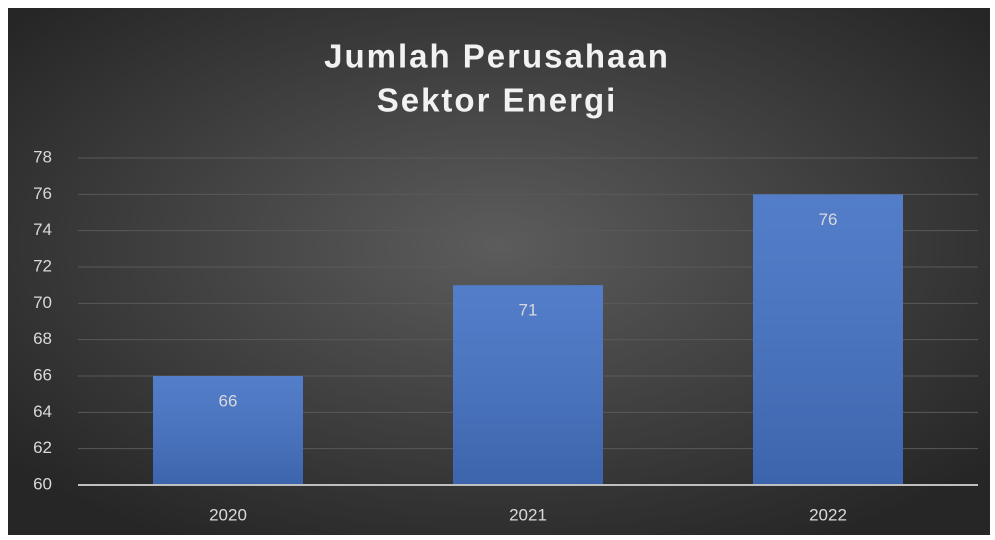 This screenshot has height=540, width=995. I want to click on data-label: 66, so click(228, 400).